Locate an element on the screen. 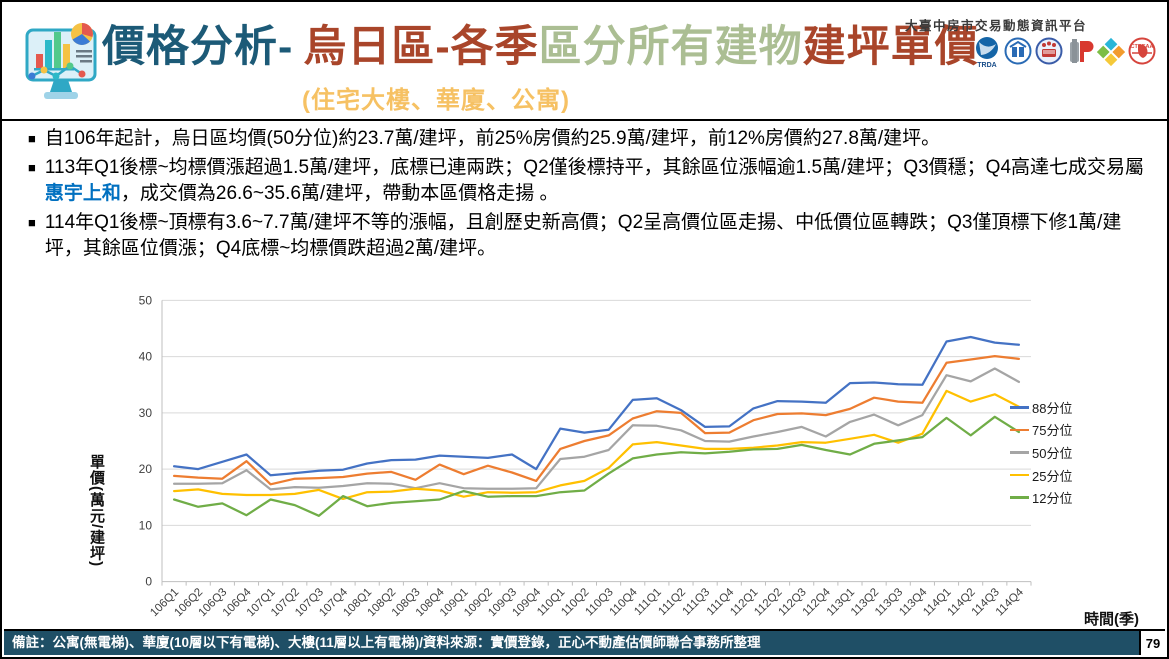 Image resolution: width=1169 pixels, height=659 pixels. legend-item-12分位: 12分位 is located at coordinates (1041, 497).